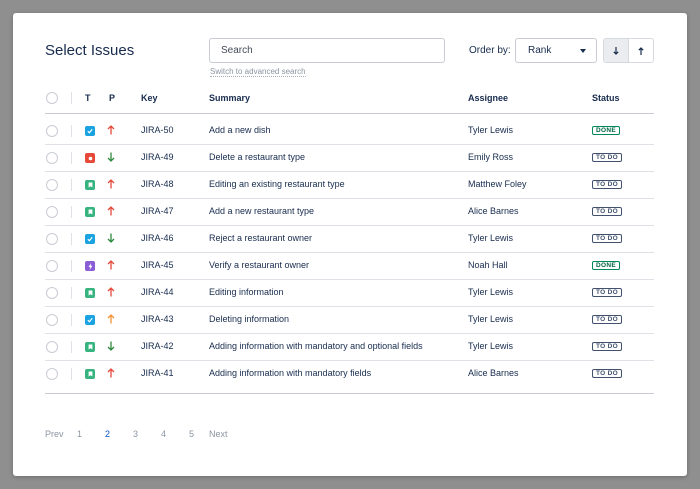 The width and height of the screenshot is (700, 489). What do you see at coordinates (490, 50) in the screenshot?
I see `order-by-label: Order by:` at bounding box center [490, 50].